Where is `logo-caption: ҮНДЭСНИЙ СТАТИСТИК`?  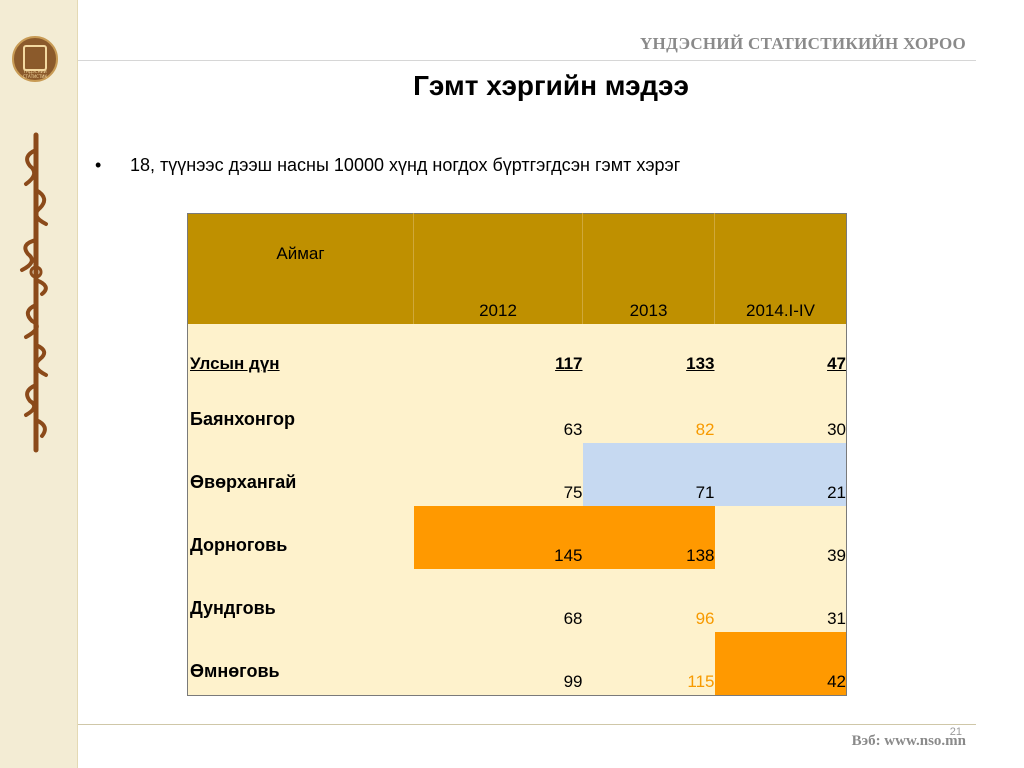
logo-caption: ҮНДЭСНИЙ СТАТИСТИК is located at coordinates (35, 74).